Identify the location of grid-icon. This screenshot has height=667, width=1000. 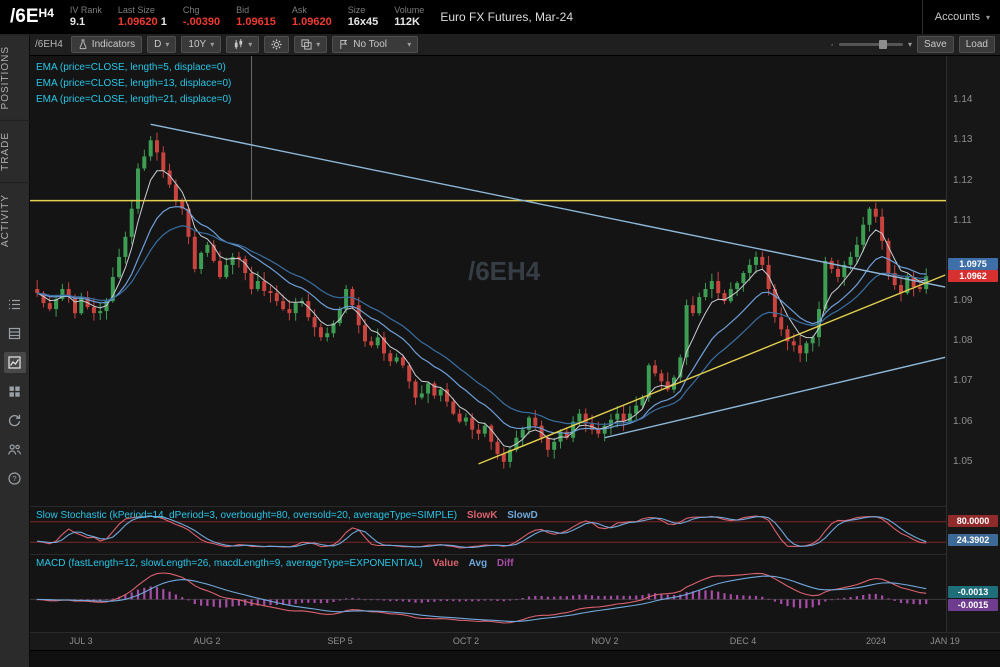
(15, 391).